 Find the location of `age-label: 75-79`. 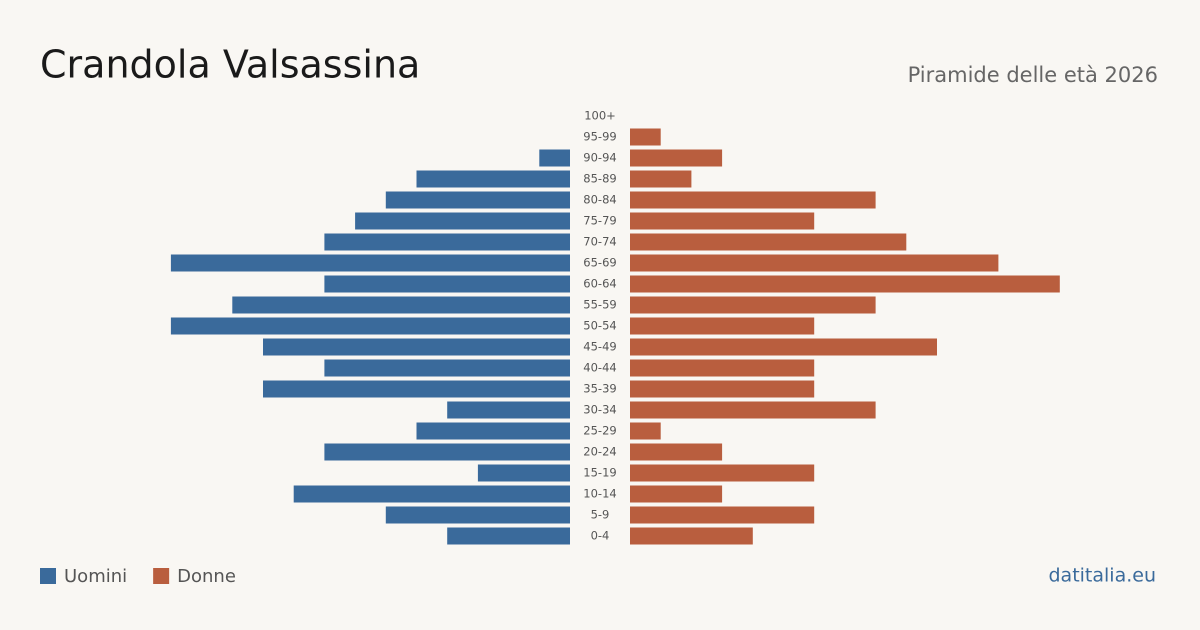

age-label: 75-79 is located at coordinates (599, 221).